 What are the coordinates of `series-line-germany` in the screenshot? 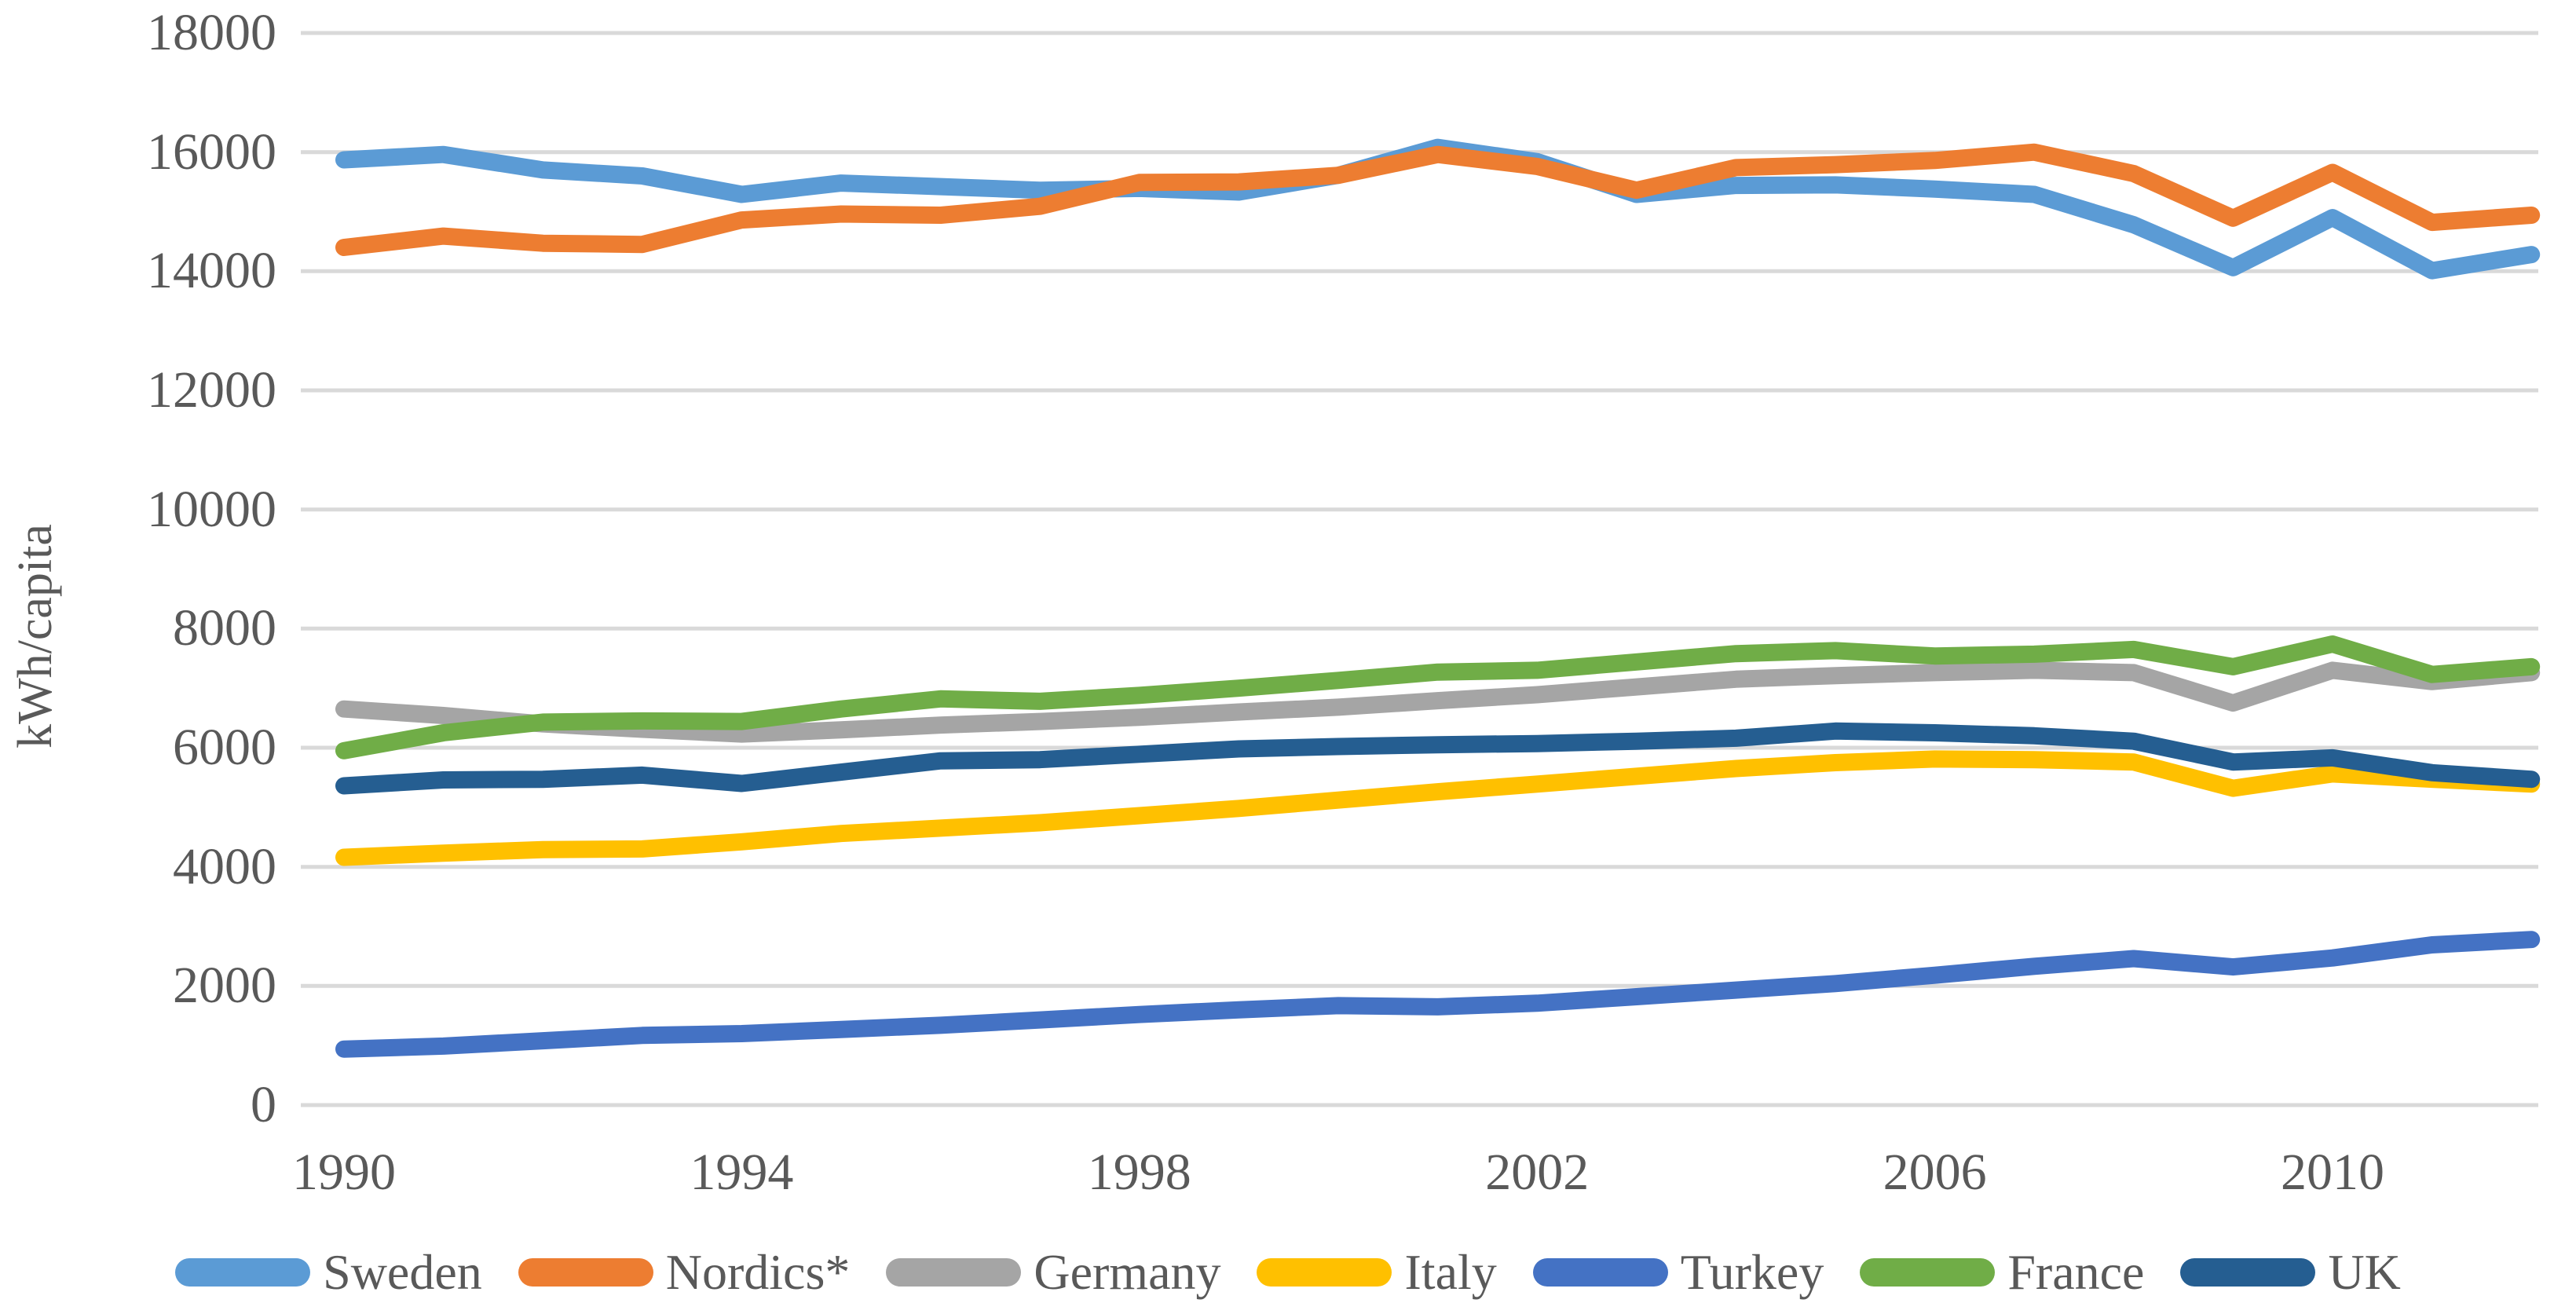 It's located at (1438, 702).